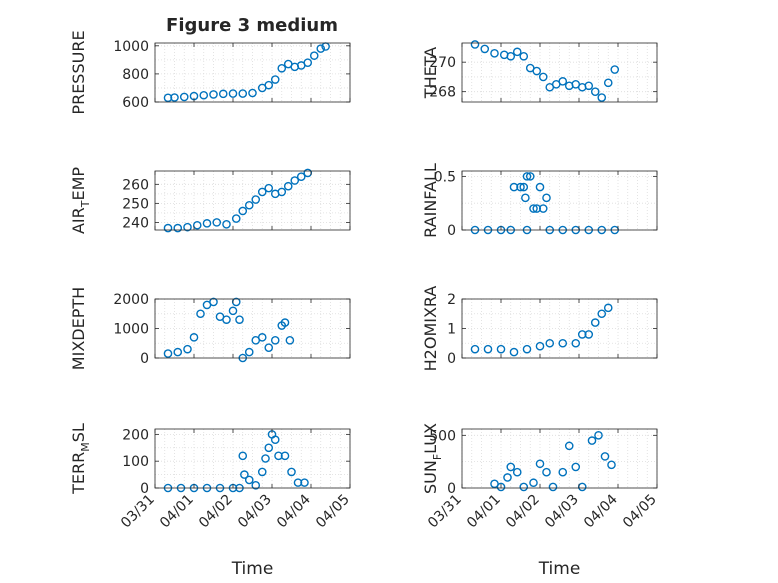  Describe the element at coordinates (562, 512) in the screenshot. I see `x-tick-label: 04/03` at that location.